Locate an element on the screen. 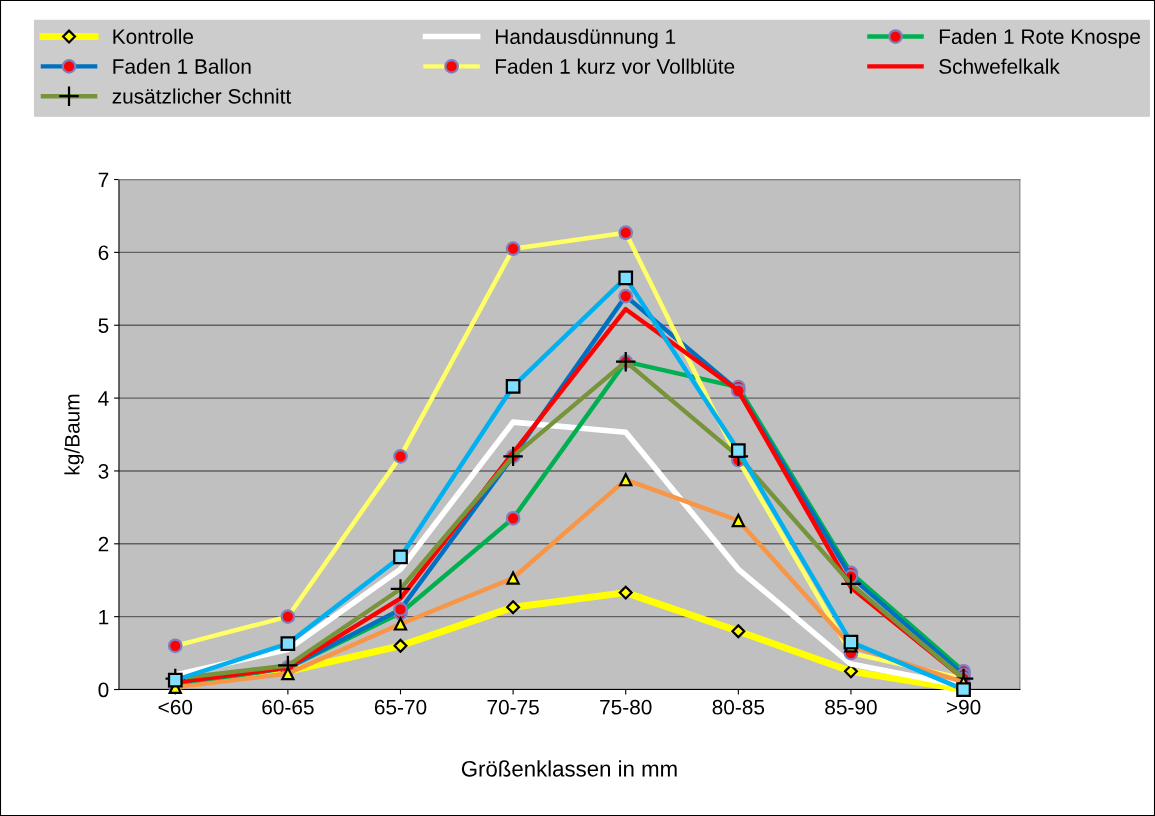 The image size is (1155, 816). y-tick-label: 5 is located at coordinates (103, 325).